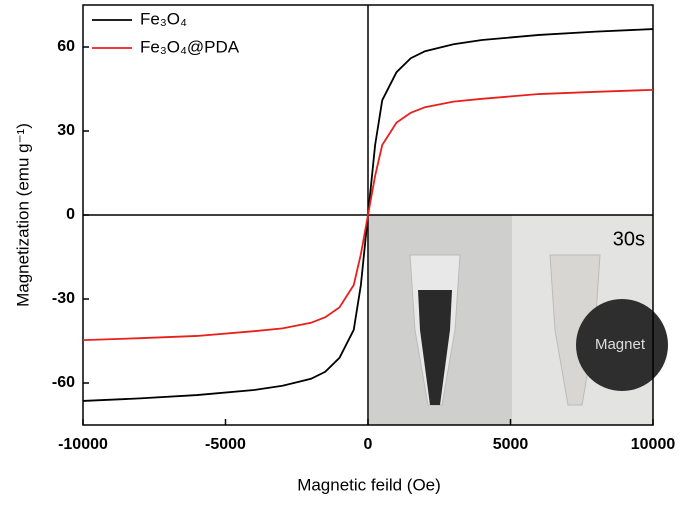 The width and height of the screenshot is (686, 506). What do you see at coordinates (63, 298) in the screenshot?
I see `y-tick-label: -30` at bounding box center [63, 298].